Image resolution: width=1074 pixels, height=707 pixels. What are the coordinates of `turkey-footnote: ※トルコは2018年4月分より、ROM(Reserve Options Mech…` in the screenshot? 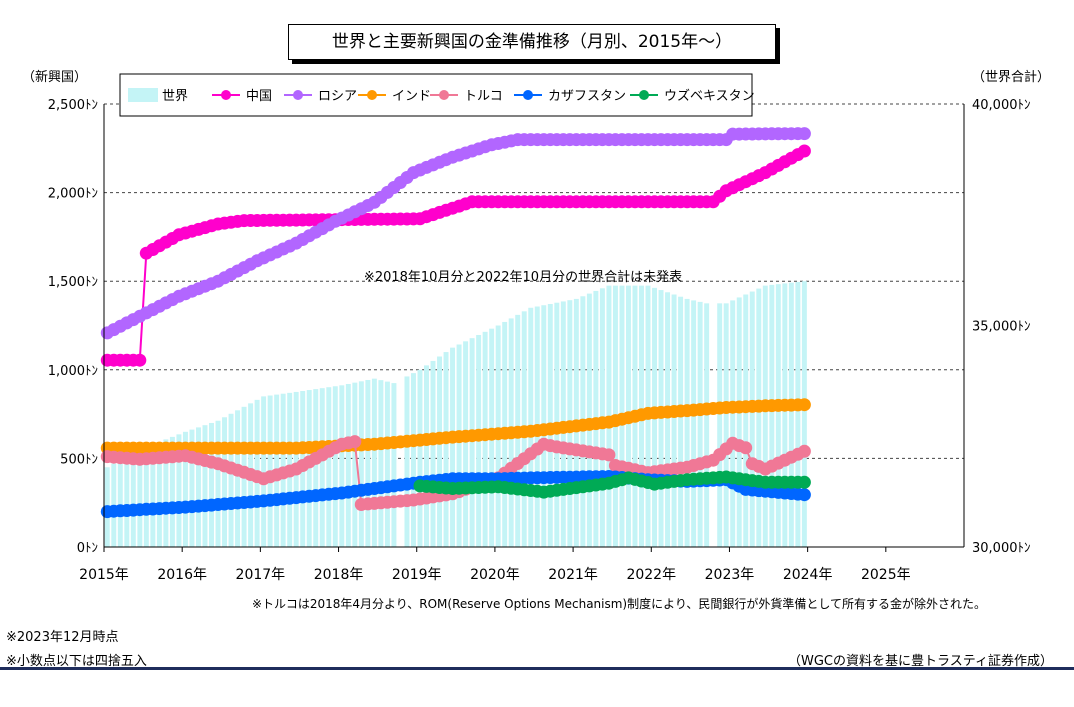 It's located at (619, 604).